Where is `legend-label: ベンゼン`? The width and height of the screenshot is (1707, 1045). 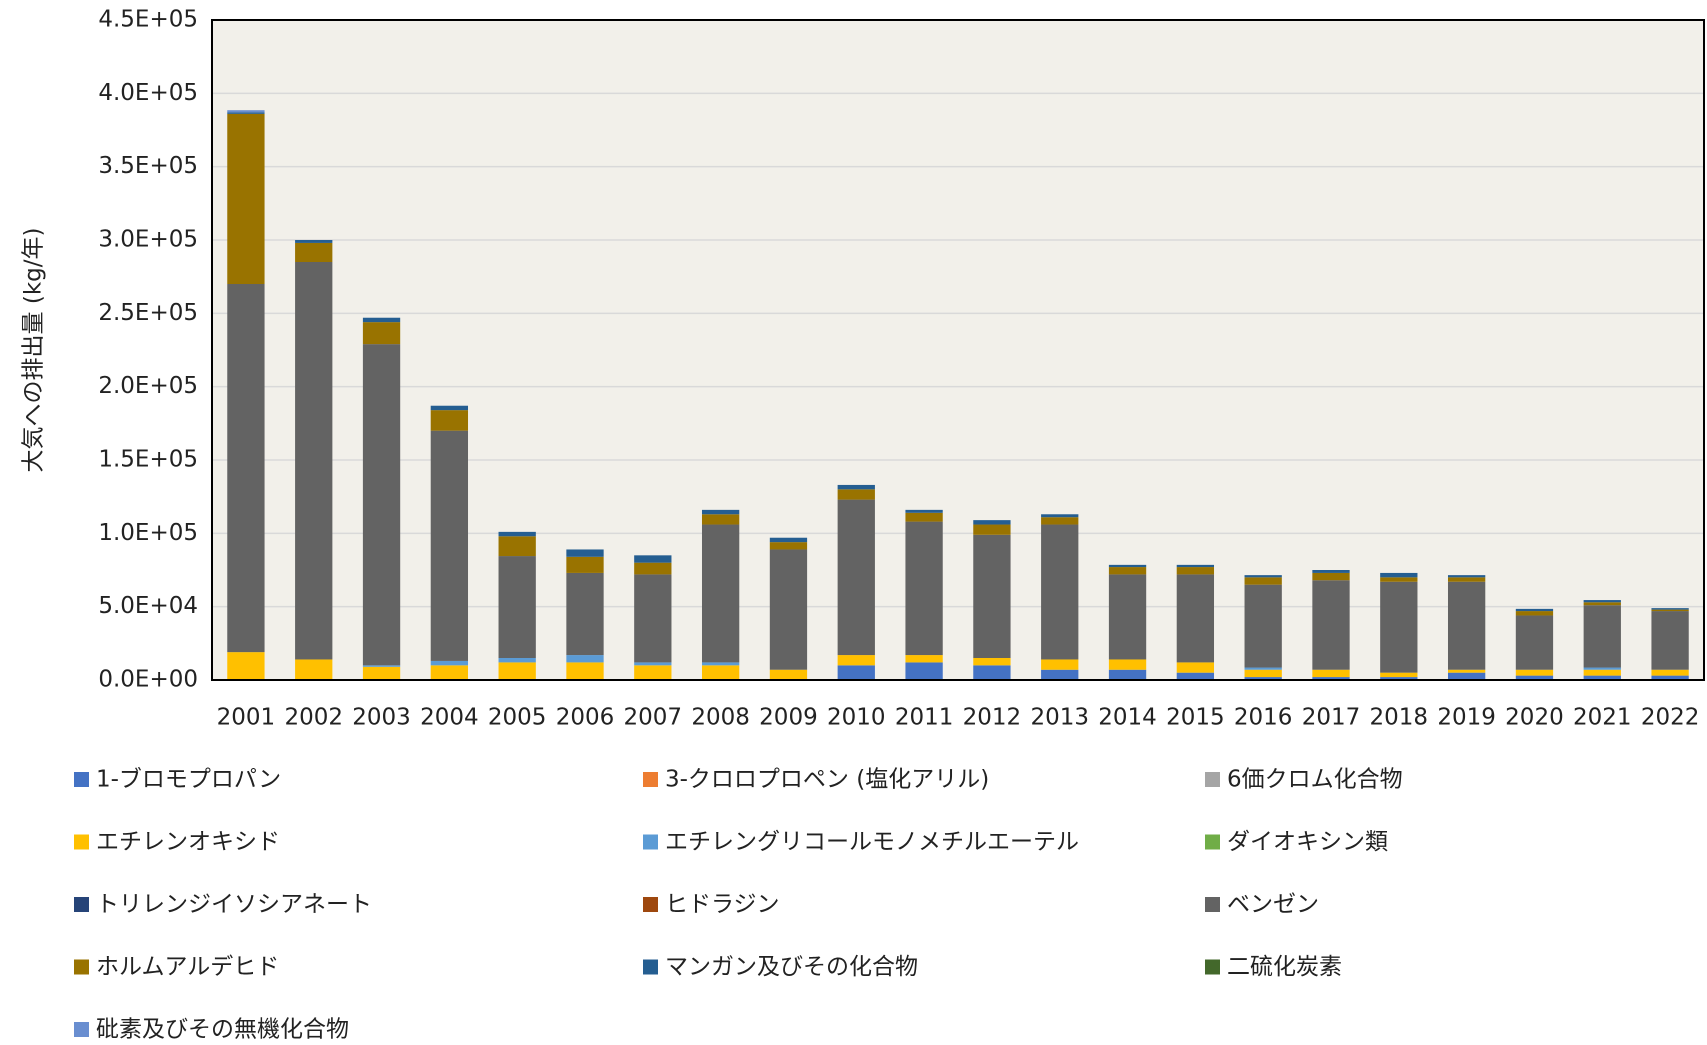 legend-label: ベンゼン is located at coordinates (1273, 905).